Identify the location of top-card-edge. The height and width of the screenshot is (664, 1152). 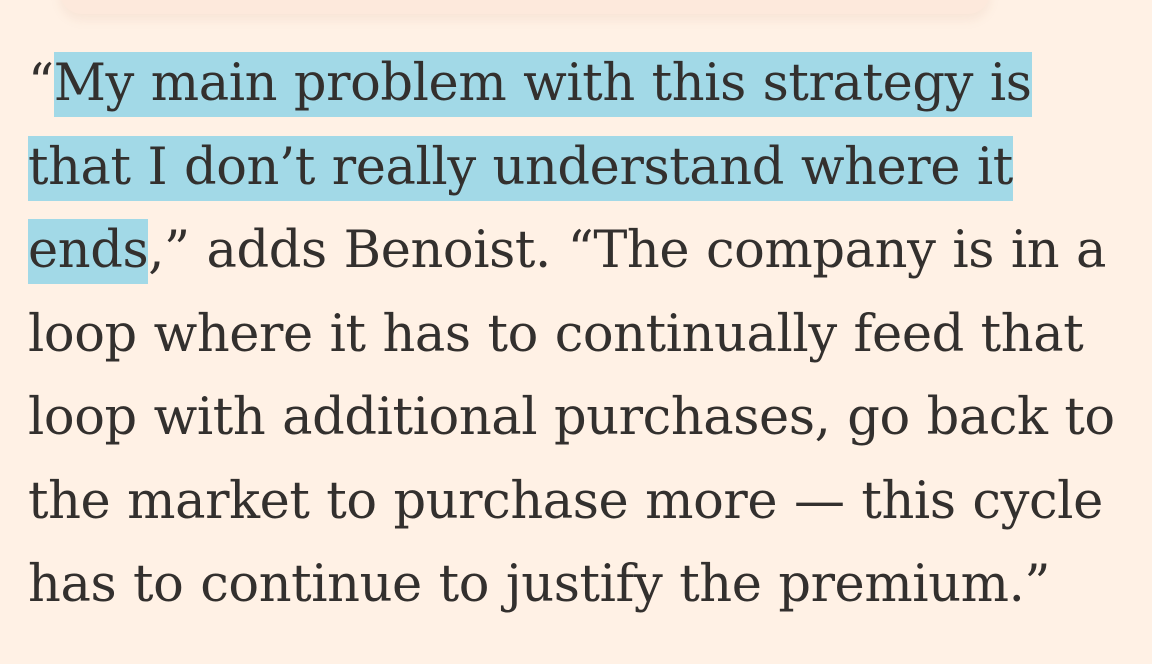
(525, 7).